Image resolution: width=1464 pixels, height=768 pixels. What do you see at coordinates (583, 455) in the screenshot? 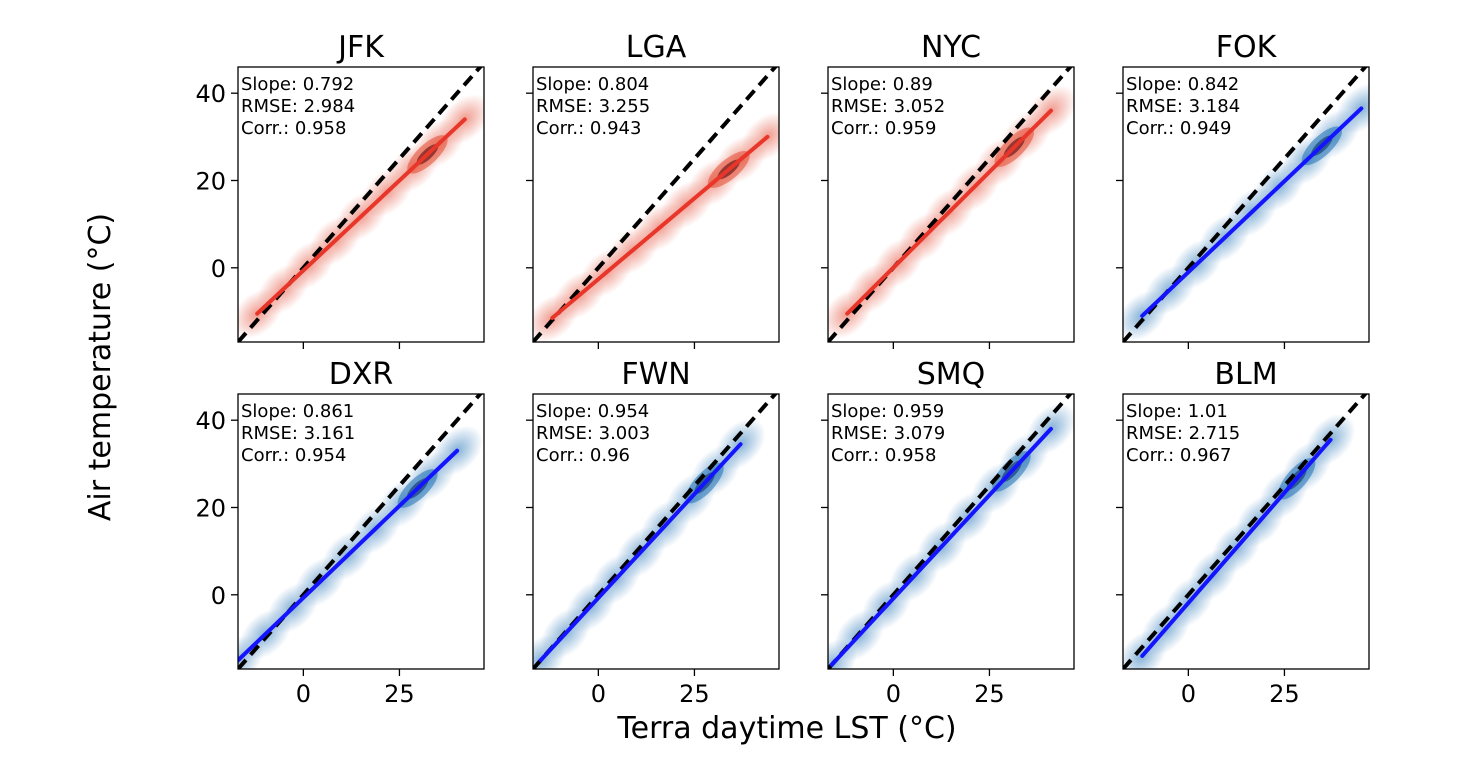
I see `stats-annotation: Corr.: 0.96` at bounding box center [583, 455].